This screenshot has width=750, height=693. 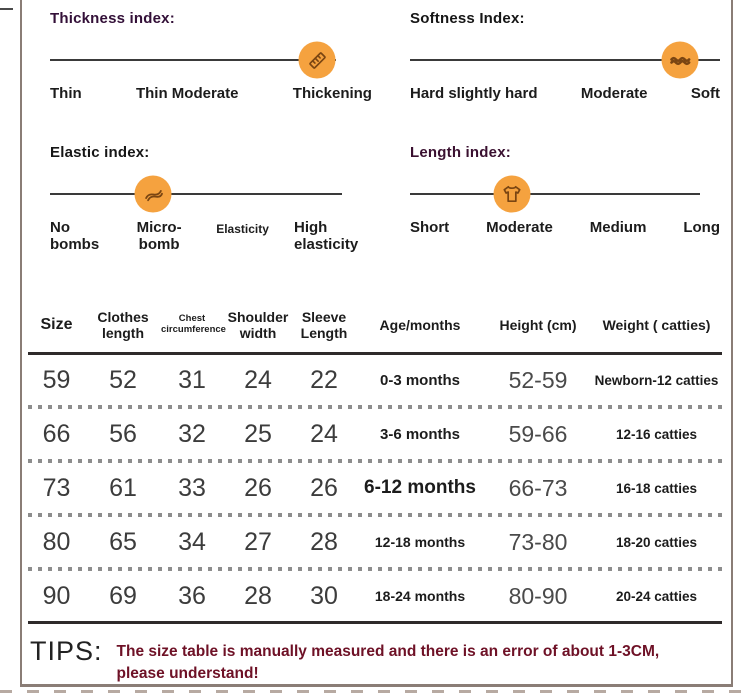 I want to click on header-chest-circumference: Chest circumference, so click(x=193, y=324).